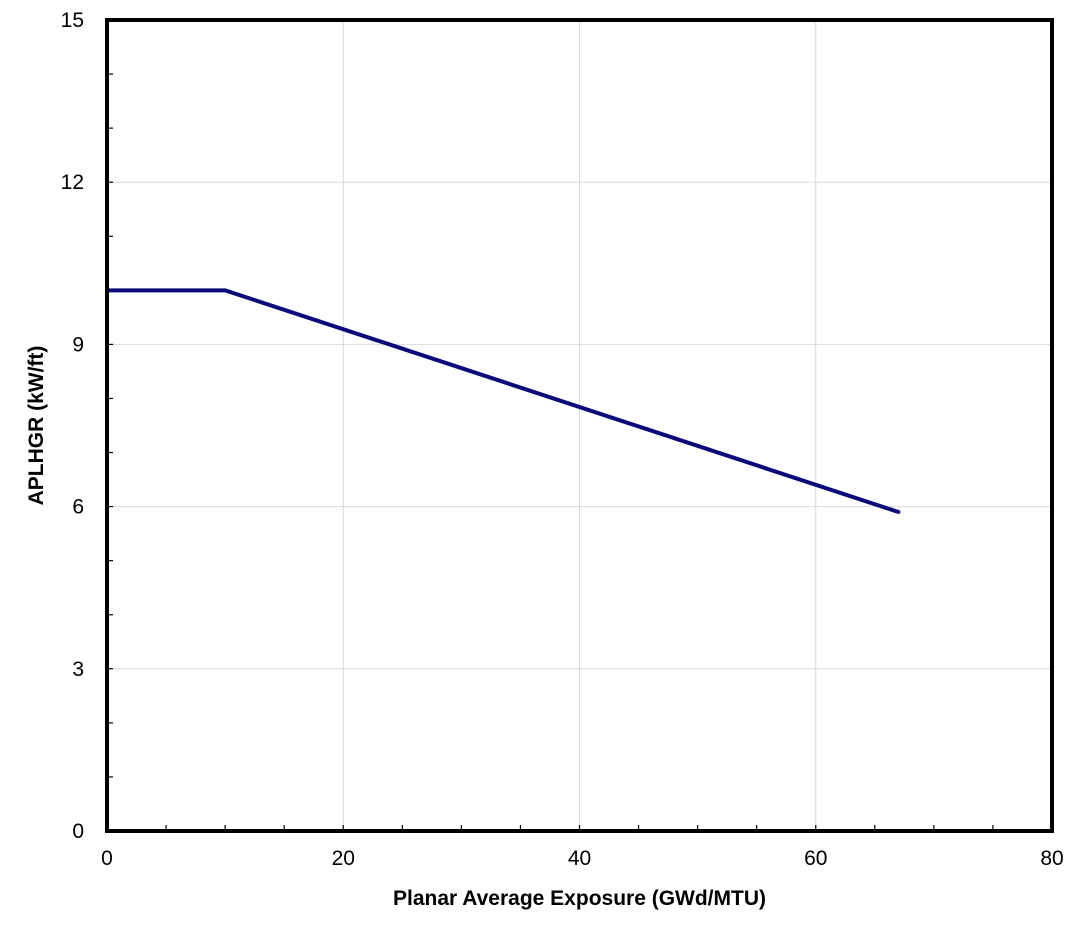 The height and width of the screenshot is (931, 1073). What do you see at coordinates (78, 507) in the screenshot?
I see `y-tick-label: 6` at bounding box center [78, 507].